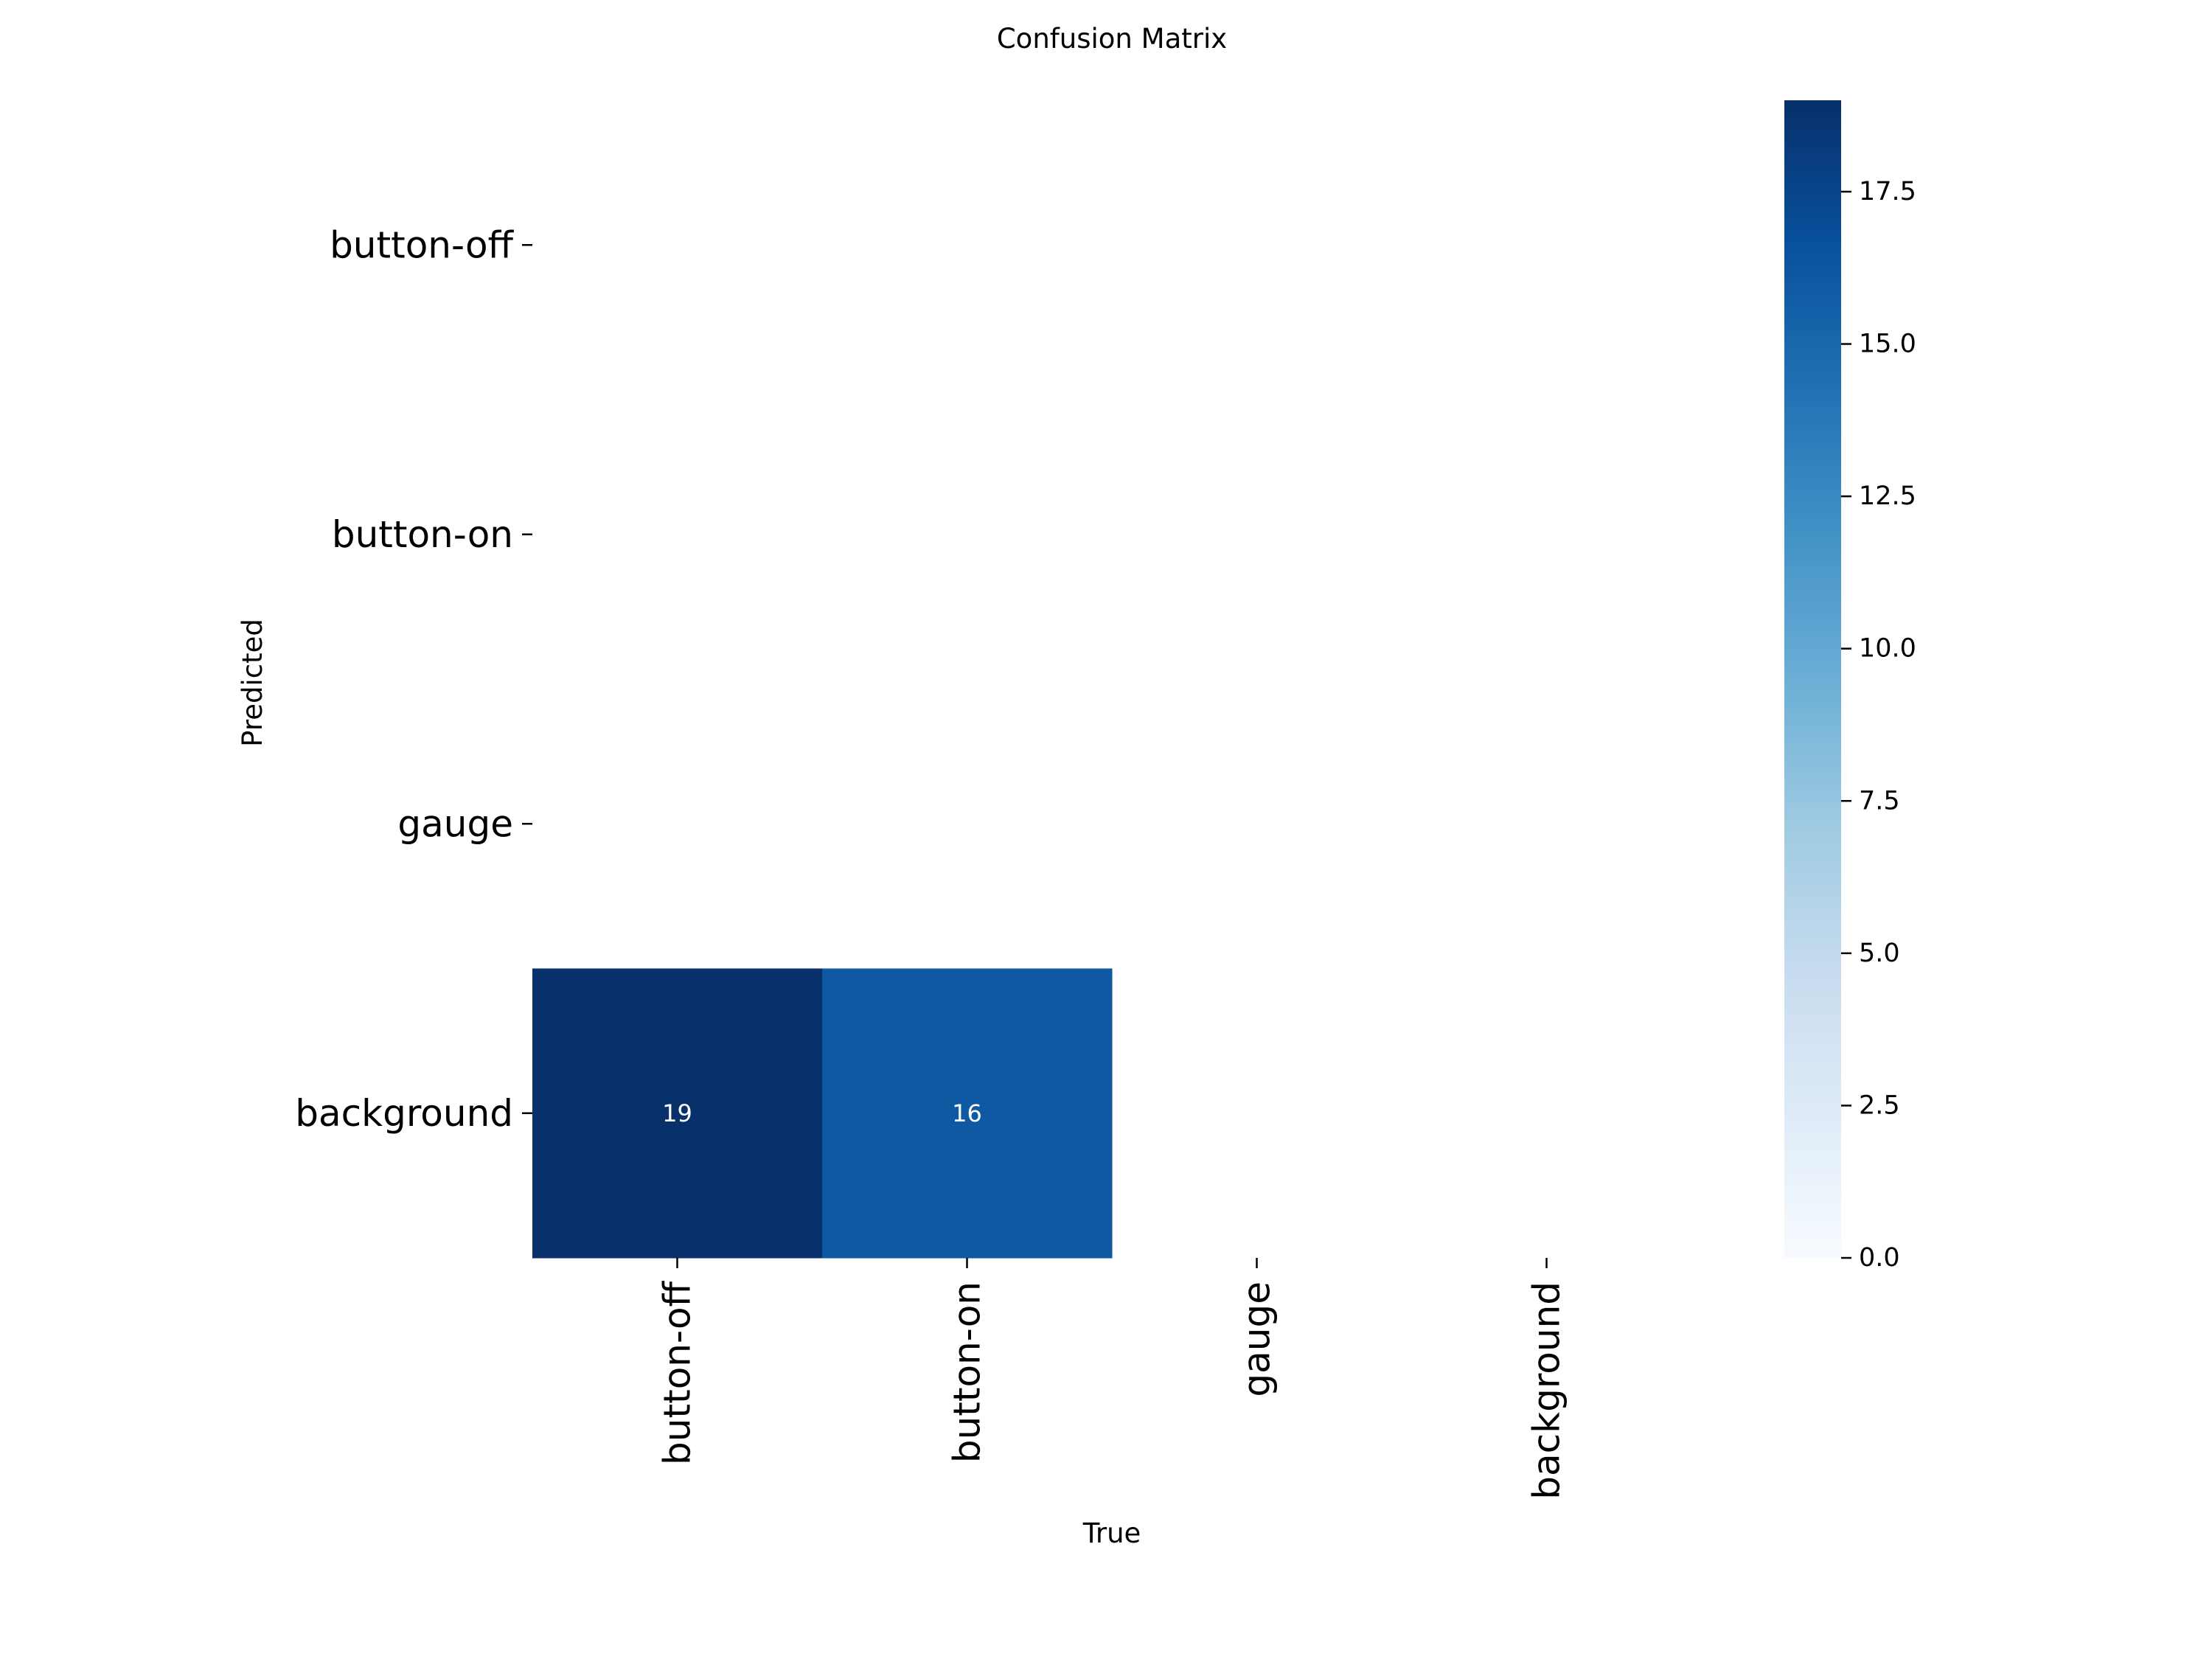 The image size is (2212, 1659). Describe the element at coordinates (1112, 39) in the screenshot. I see `chart-title: Confusion Matrix` at that location.